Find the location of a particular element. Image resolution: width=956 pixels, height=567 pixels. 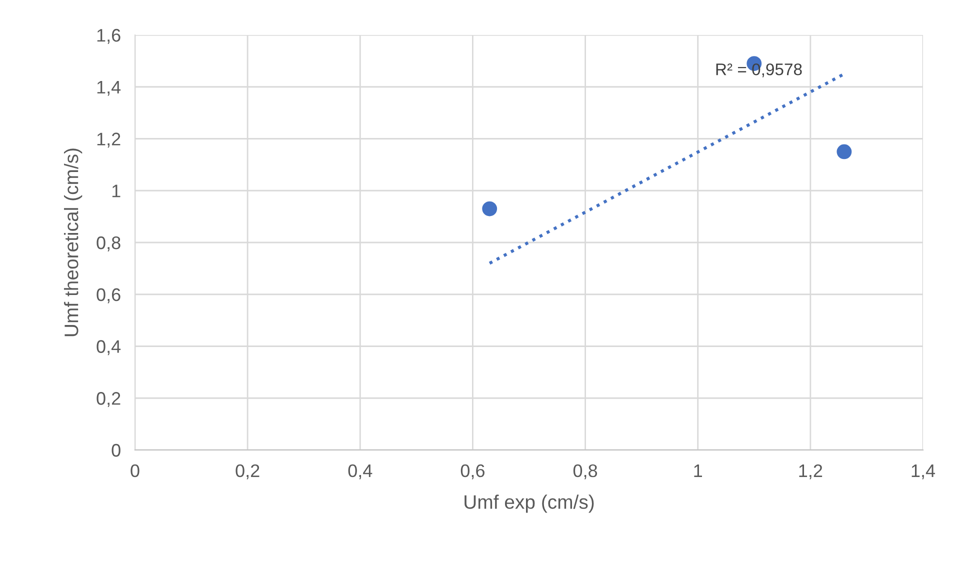

y-tick-label: 1 is located at coordinates (116, 191).